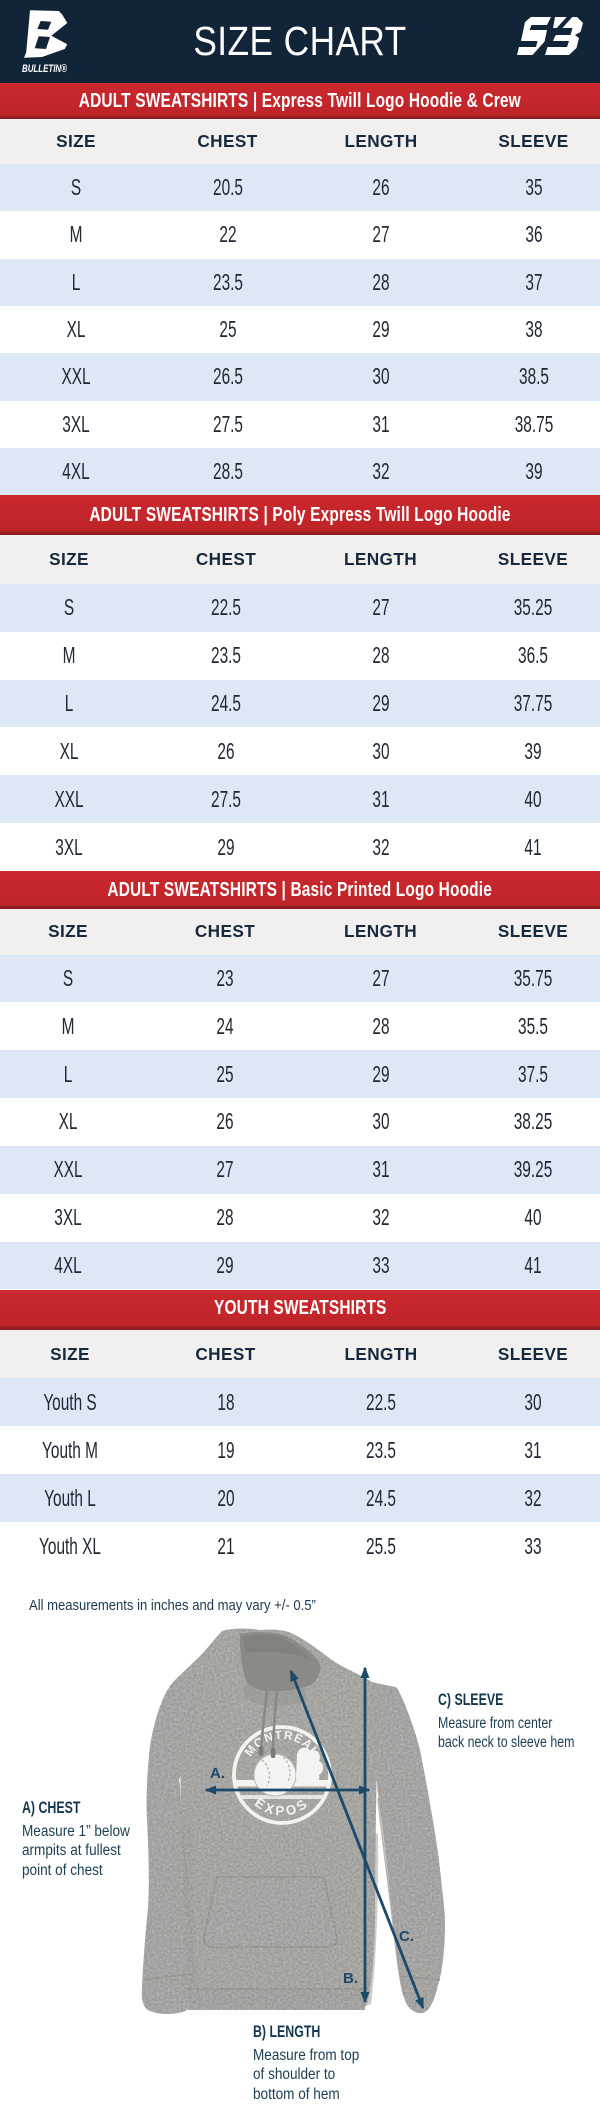 This screenshot has height=2110, width=600. I want to click on svg-text: B., so click(350, 1978).